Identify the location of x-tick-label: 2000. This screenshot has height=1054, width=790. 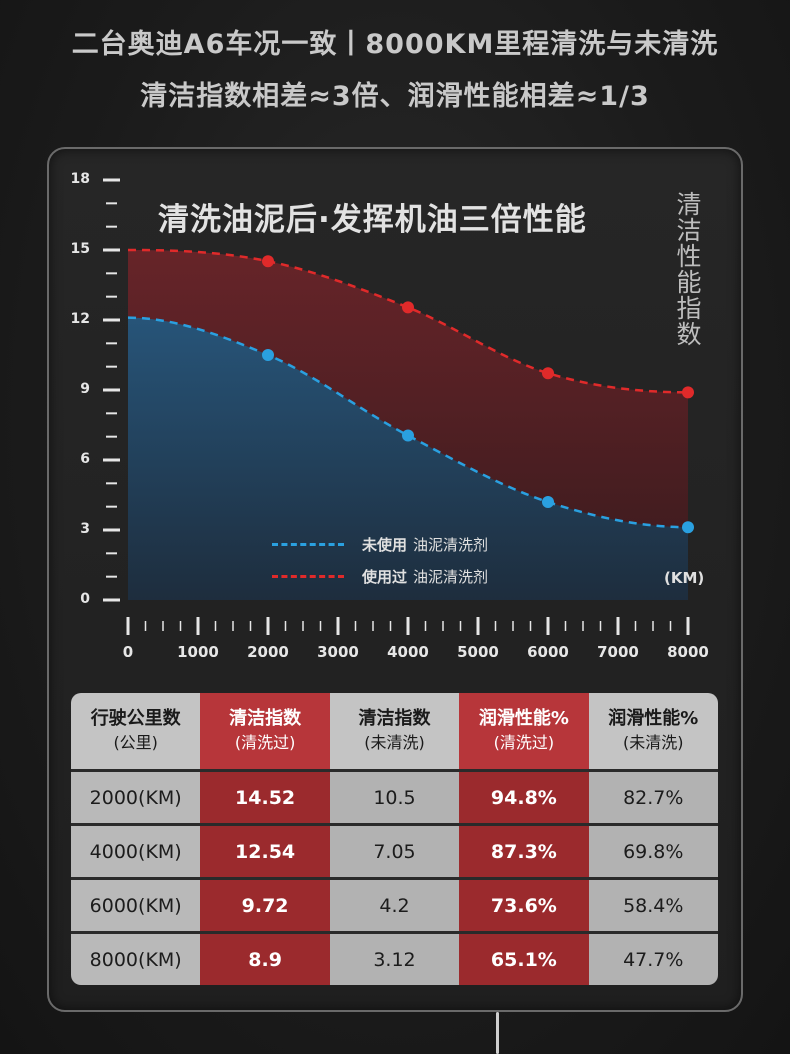
(268, 652).